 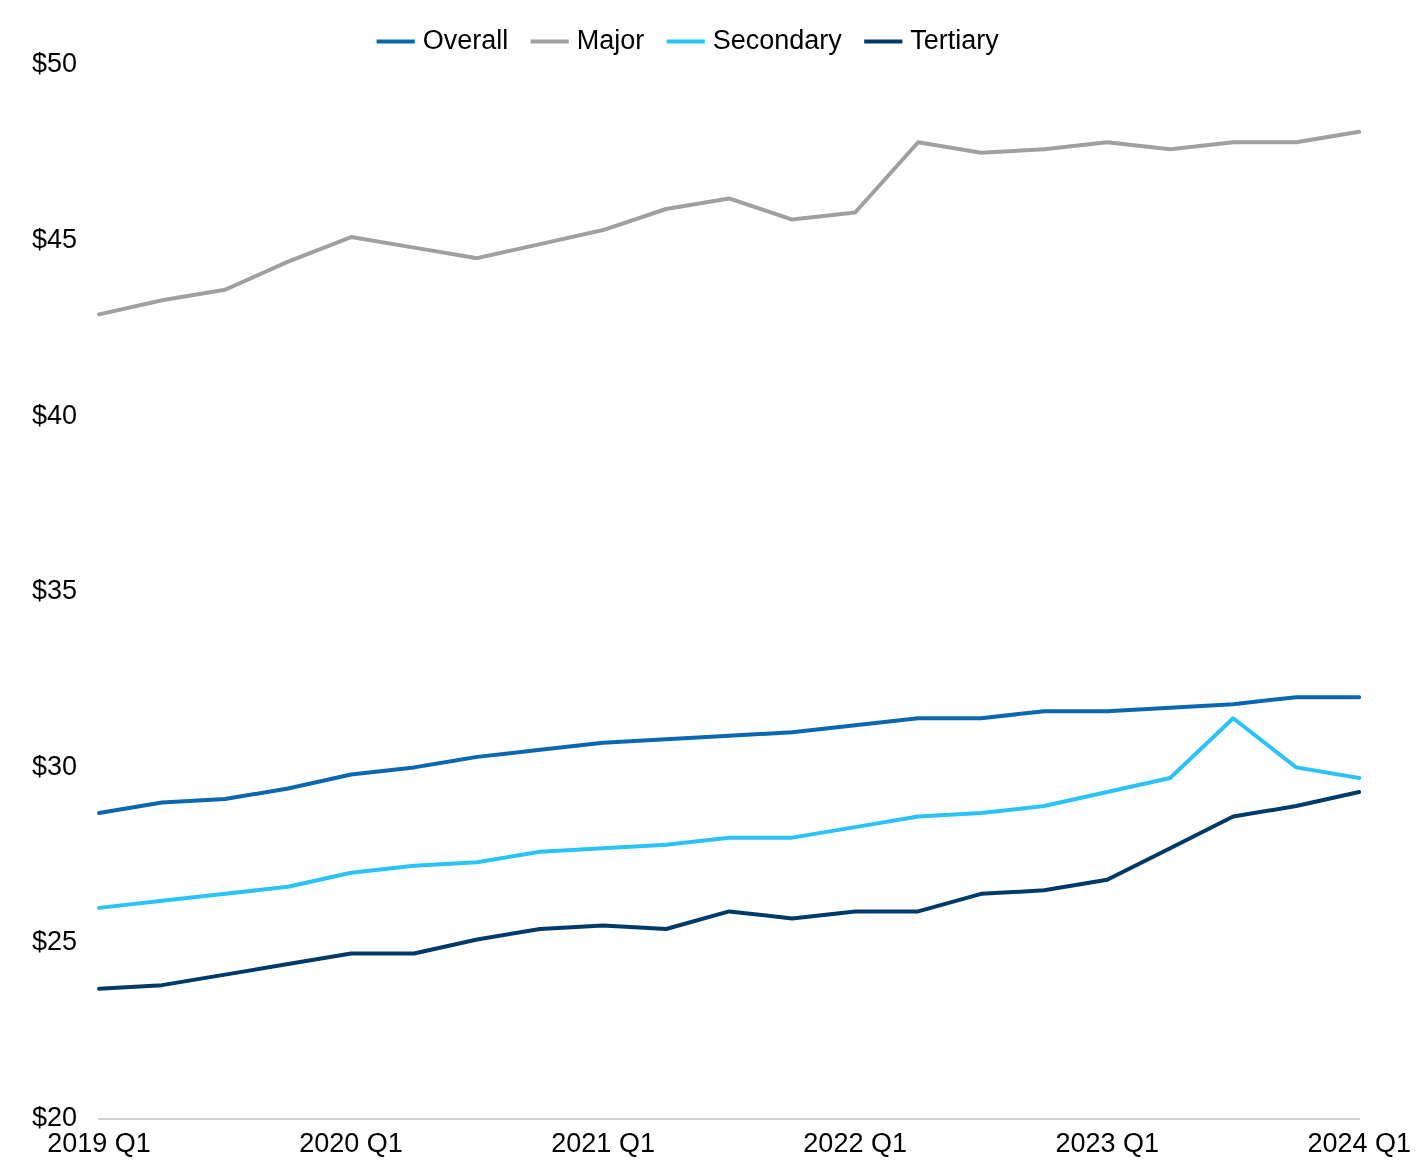 What do you see at coordinates (54, 590) in the screenshot?
I see `y-tick-label: $35` at bounding box center [54, 590].